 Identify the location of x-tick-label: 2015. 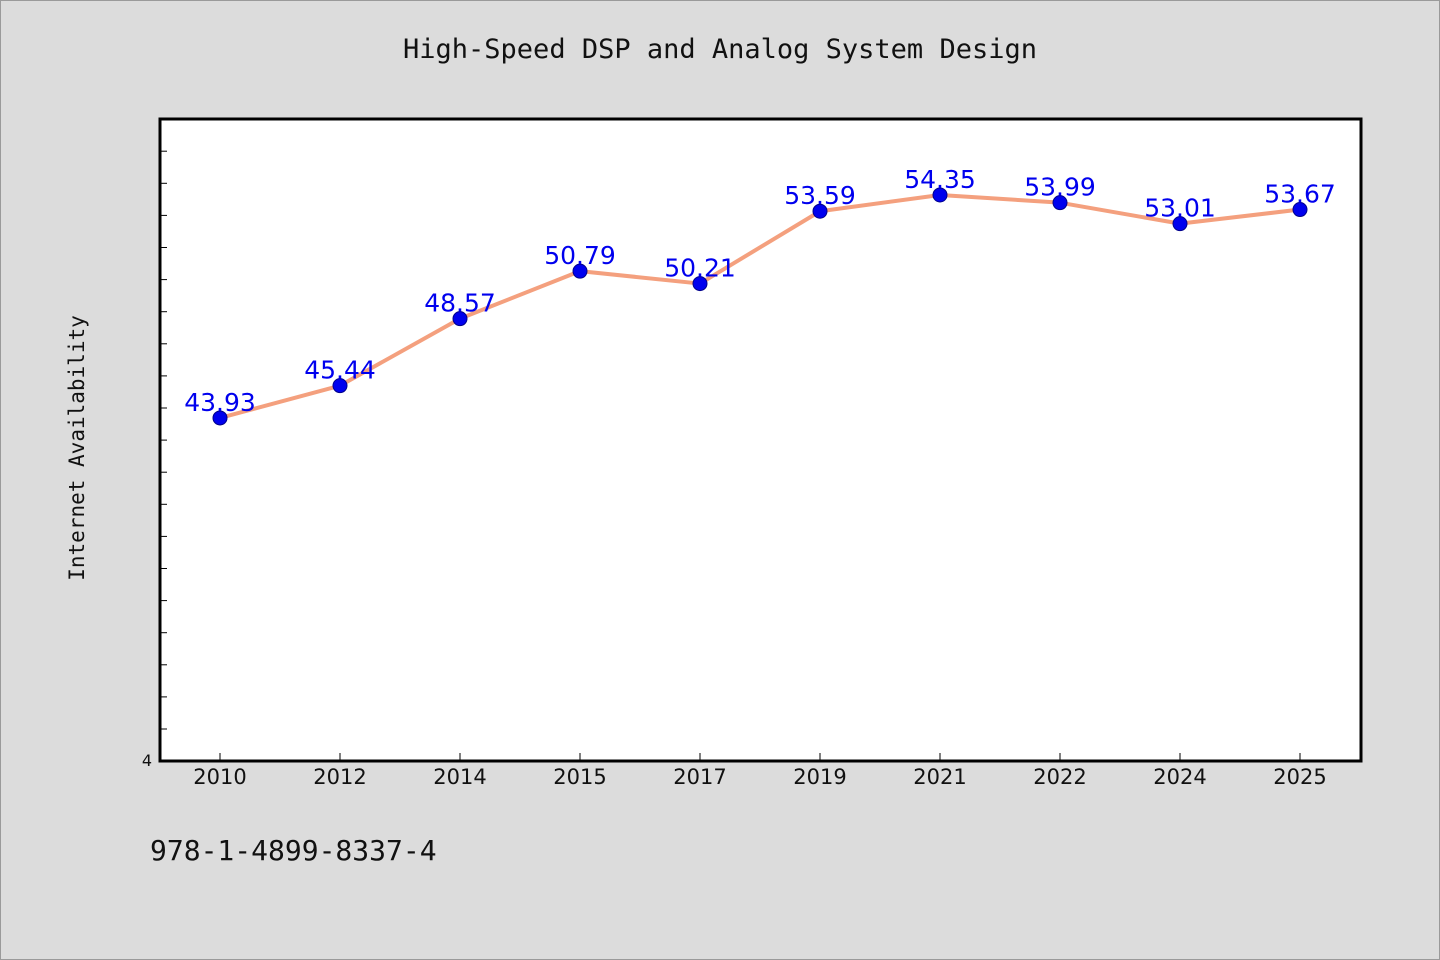
(579, 777).